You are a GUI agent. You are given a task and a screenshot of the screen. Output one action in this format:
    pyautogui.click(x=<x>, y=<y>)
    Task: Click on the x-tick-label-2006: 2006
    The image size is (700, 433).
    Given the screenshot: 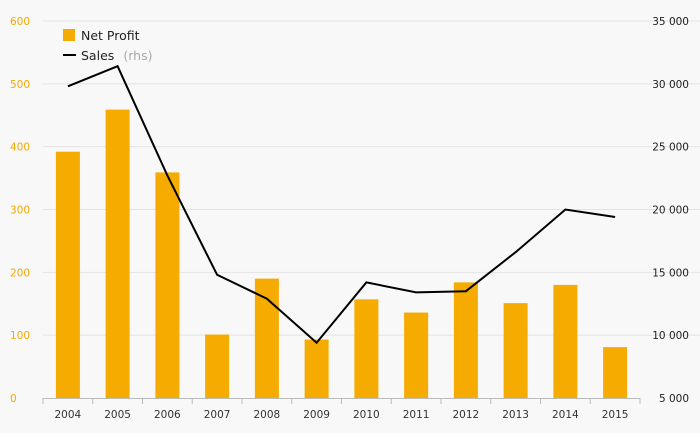 What is the action you would take?
    pyautogui.click(x=167, y=415)
    